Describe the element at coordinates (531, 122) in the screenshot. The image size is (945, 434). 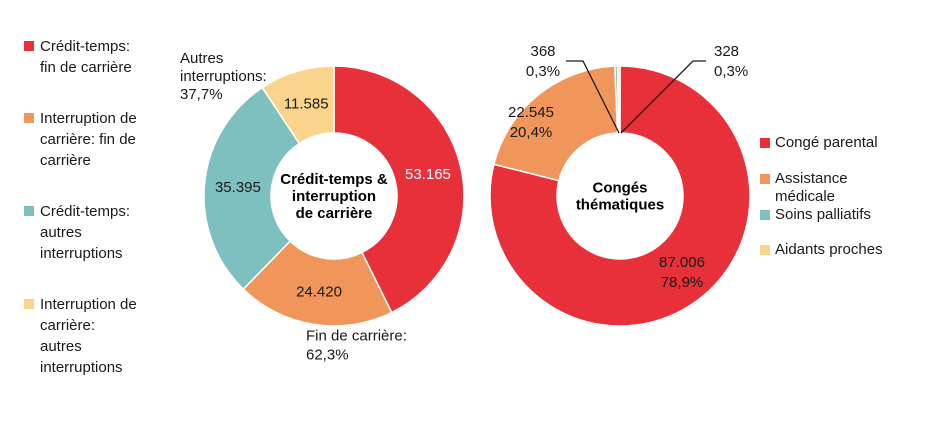
I see `data-label: 22.545 20,4%` at that location.